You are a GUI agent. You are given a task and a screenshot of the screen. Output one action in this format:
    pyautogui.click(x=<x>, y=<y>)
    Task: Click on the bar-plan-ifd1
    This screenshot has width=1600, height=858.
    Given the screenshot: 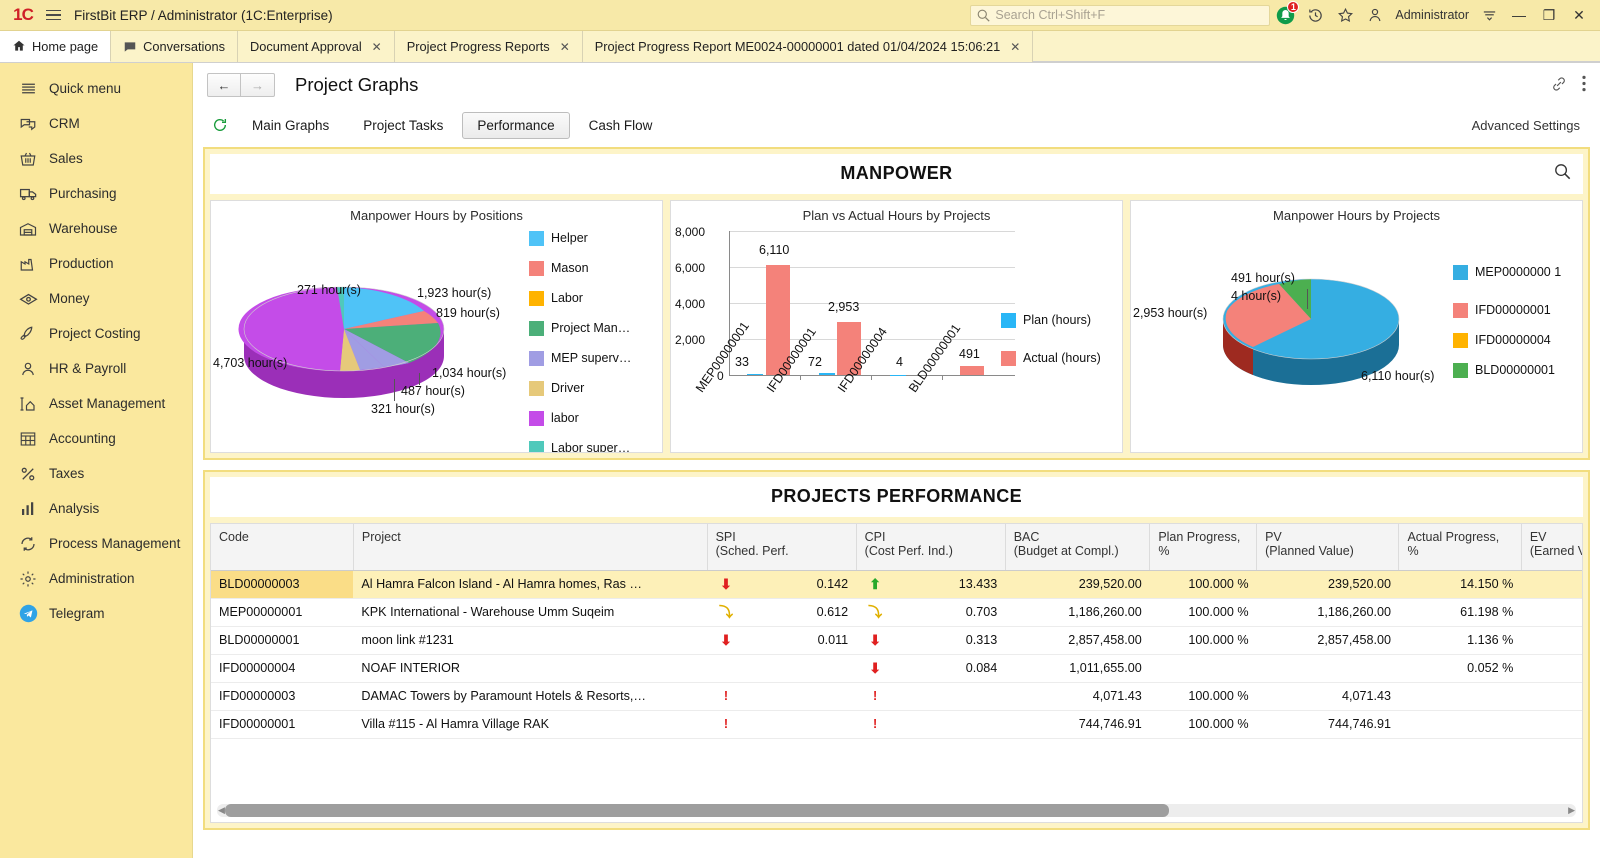 What is the action you would take?
    pyautogui.click(x=827, y=374)
    